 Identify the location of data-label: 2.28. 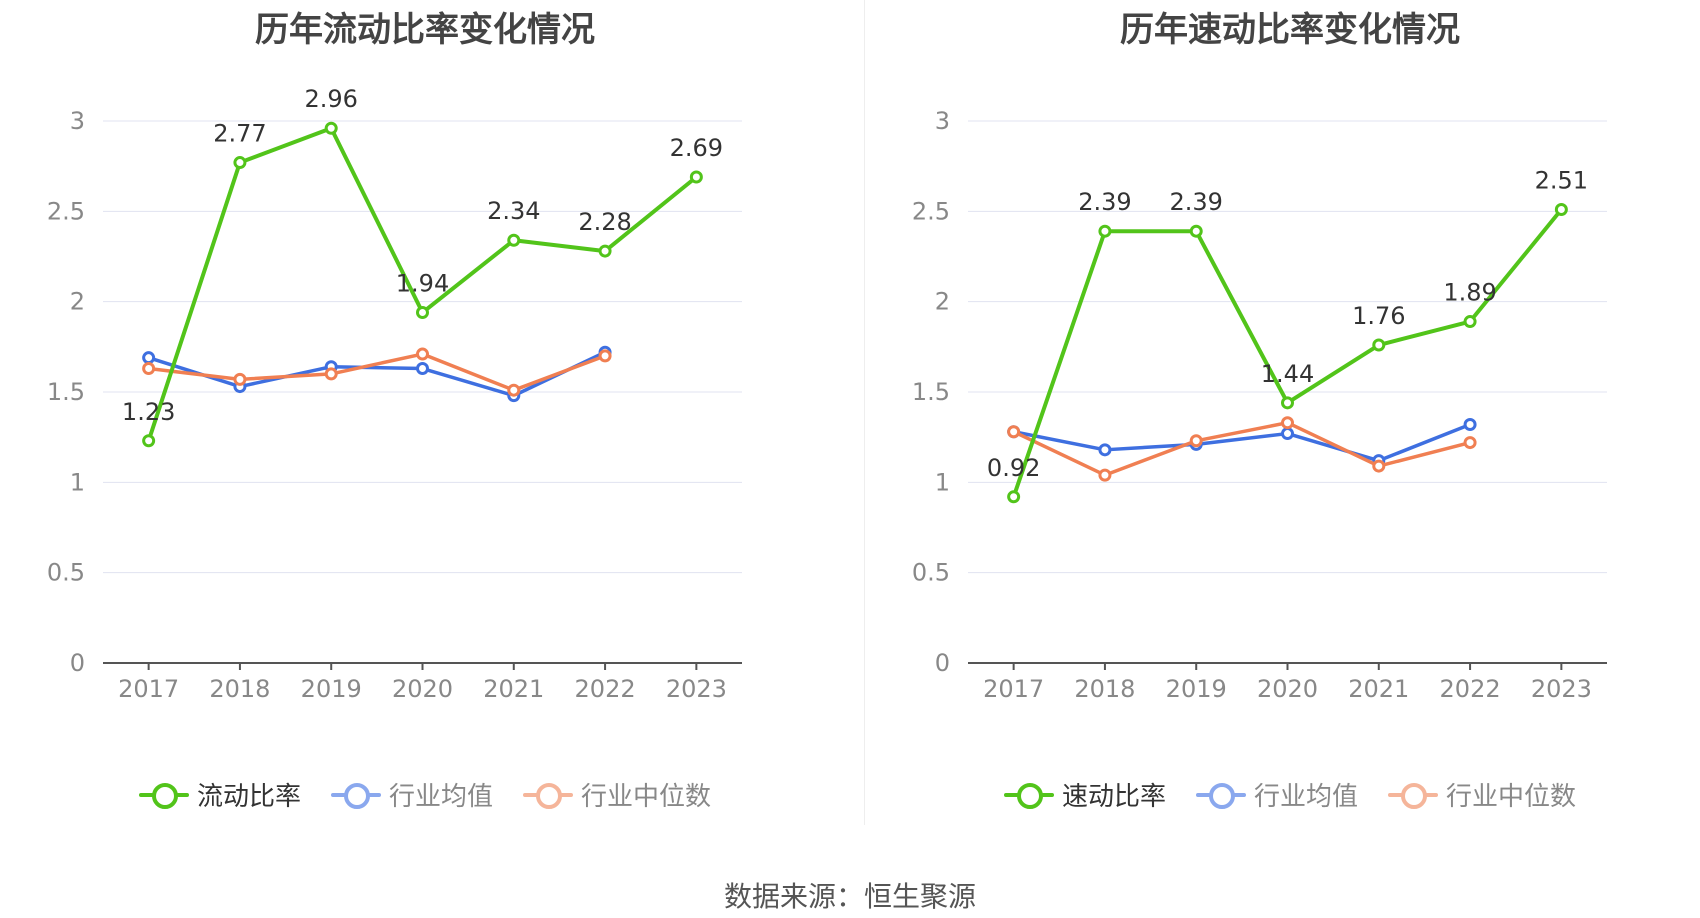
(604, 222).